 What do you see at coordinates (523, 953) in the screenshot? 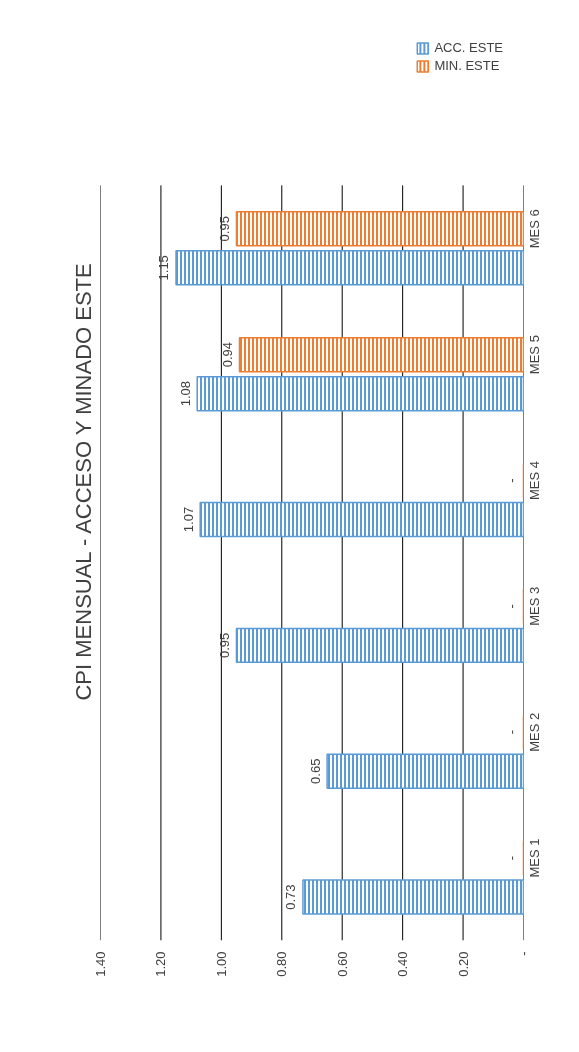
I see `x-tick-label: -` at bounding box center [523, 953].